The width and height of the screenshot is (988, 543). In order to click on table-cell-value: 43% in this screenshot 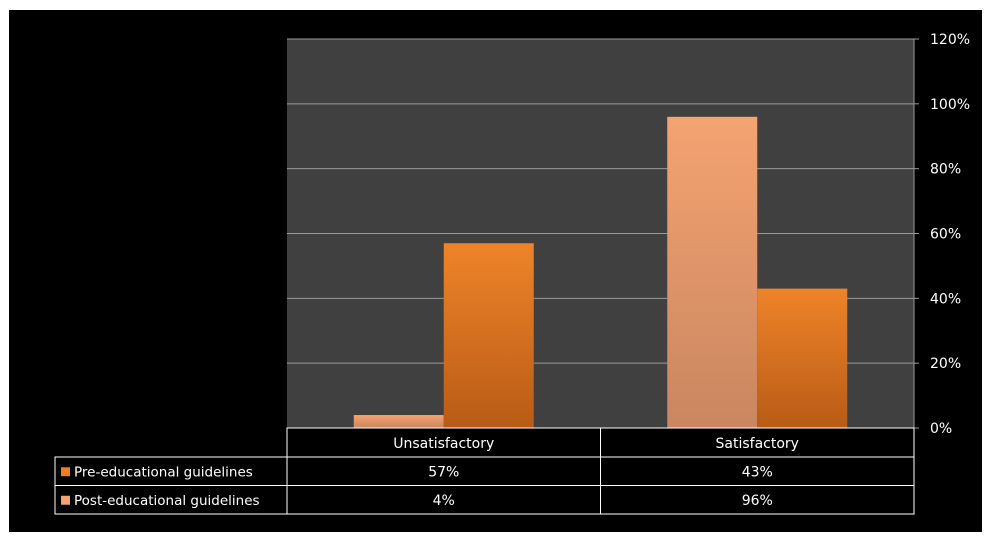, I will do `click(757, 472)`.